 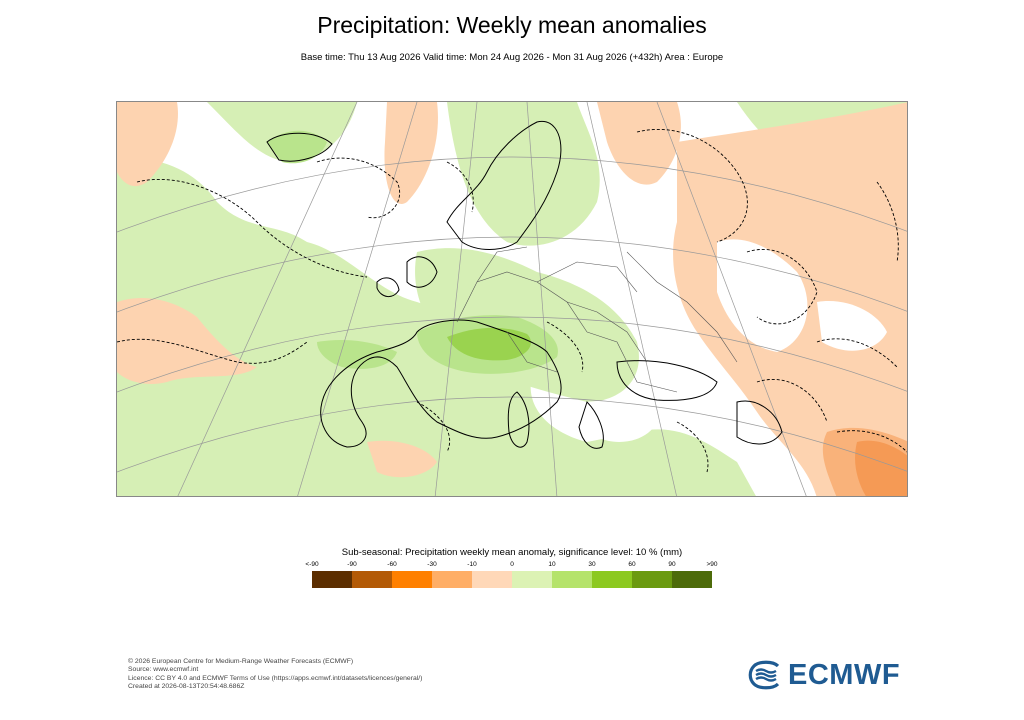 I want to click on legend-tick-label: 30, so click(x=592, y=564).